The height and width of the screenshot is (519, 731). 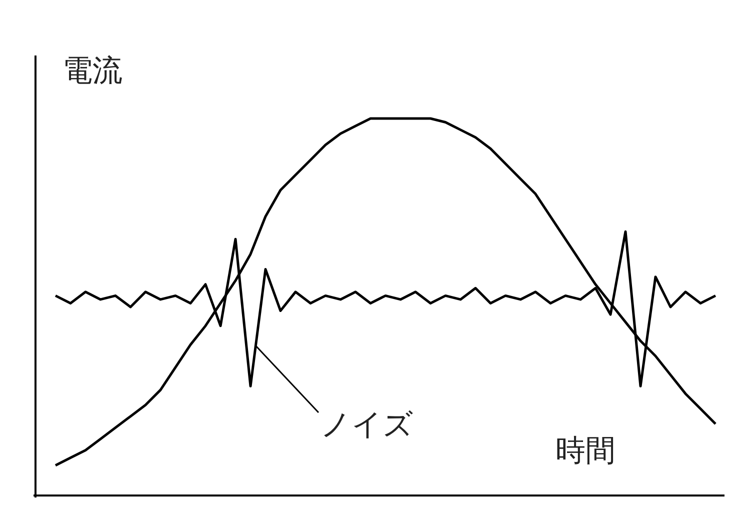 I want to click on x-axis-title: 時間, so click(x=586, y=451).